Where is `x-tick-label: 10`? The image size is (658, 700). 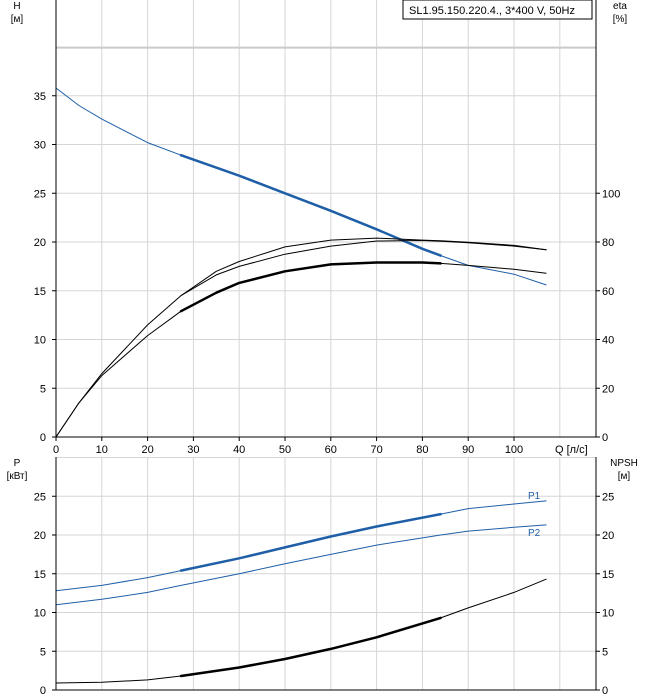 x-tick-label: 10 is located at coordinates (102, 450).